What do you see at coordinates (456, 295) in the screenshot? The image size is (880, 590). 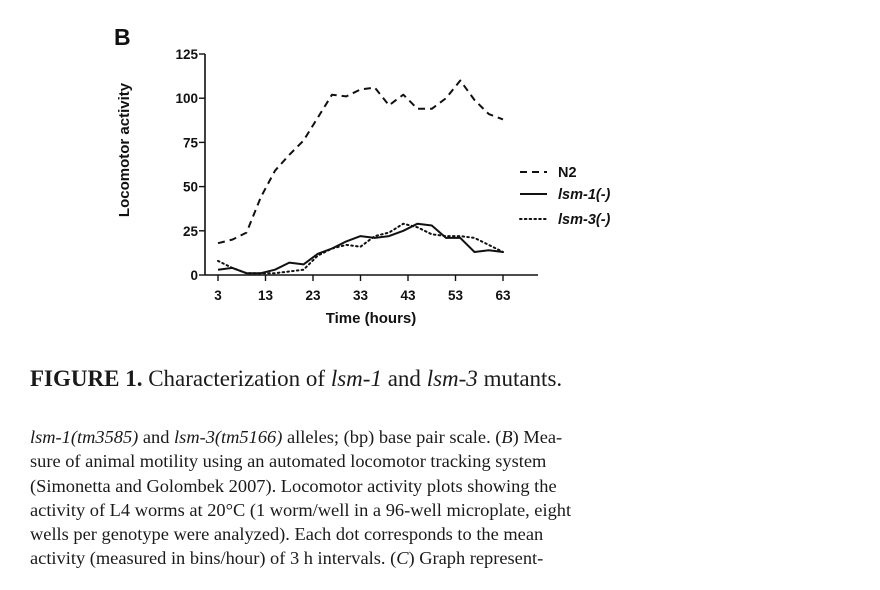 I see `x-tick-label: 53` at bounding box center [456, 295].